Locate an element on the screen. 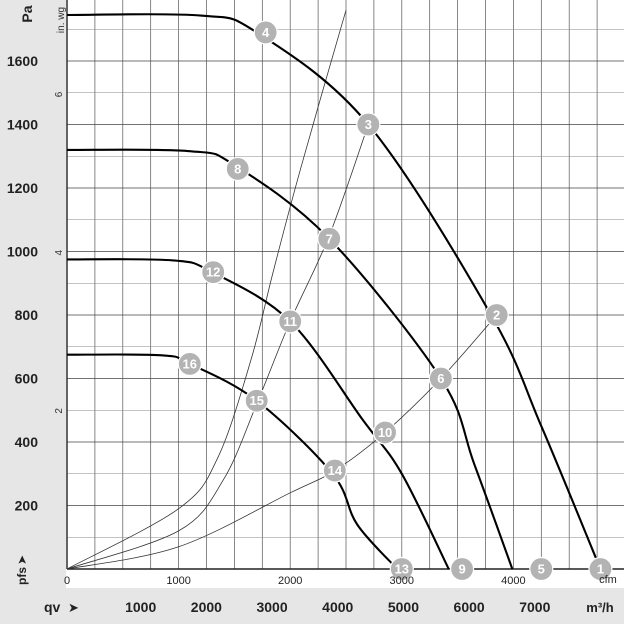  qv-arrow: ➤ is located at coordinates (73, 607).